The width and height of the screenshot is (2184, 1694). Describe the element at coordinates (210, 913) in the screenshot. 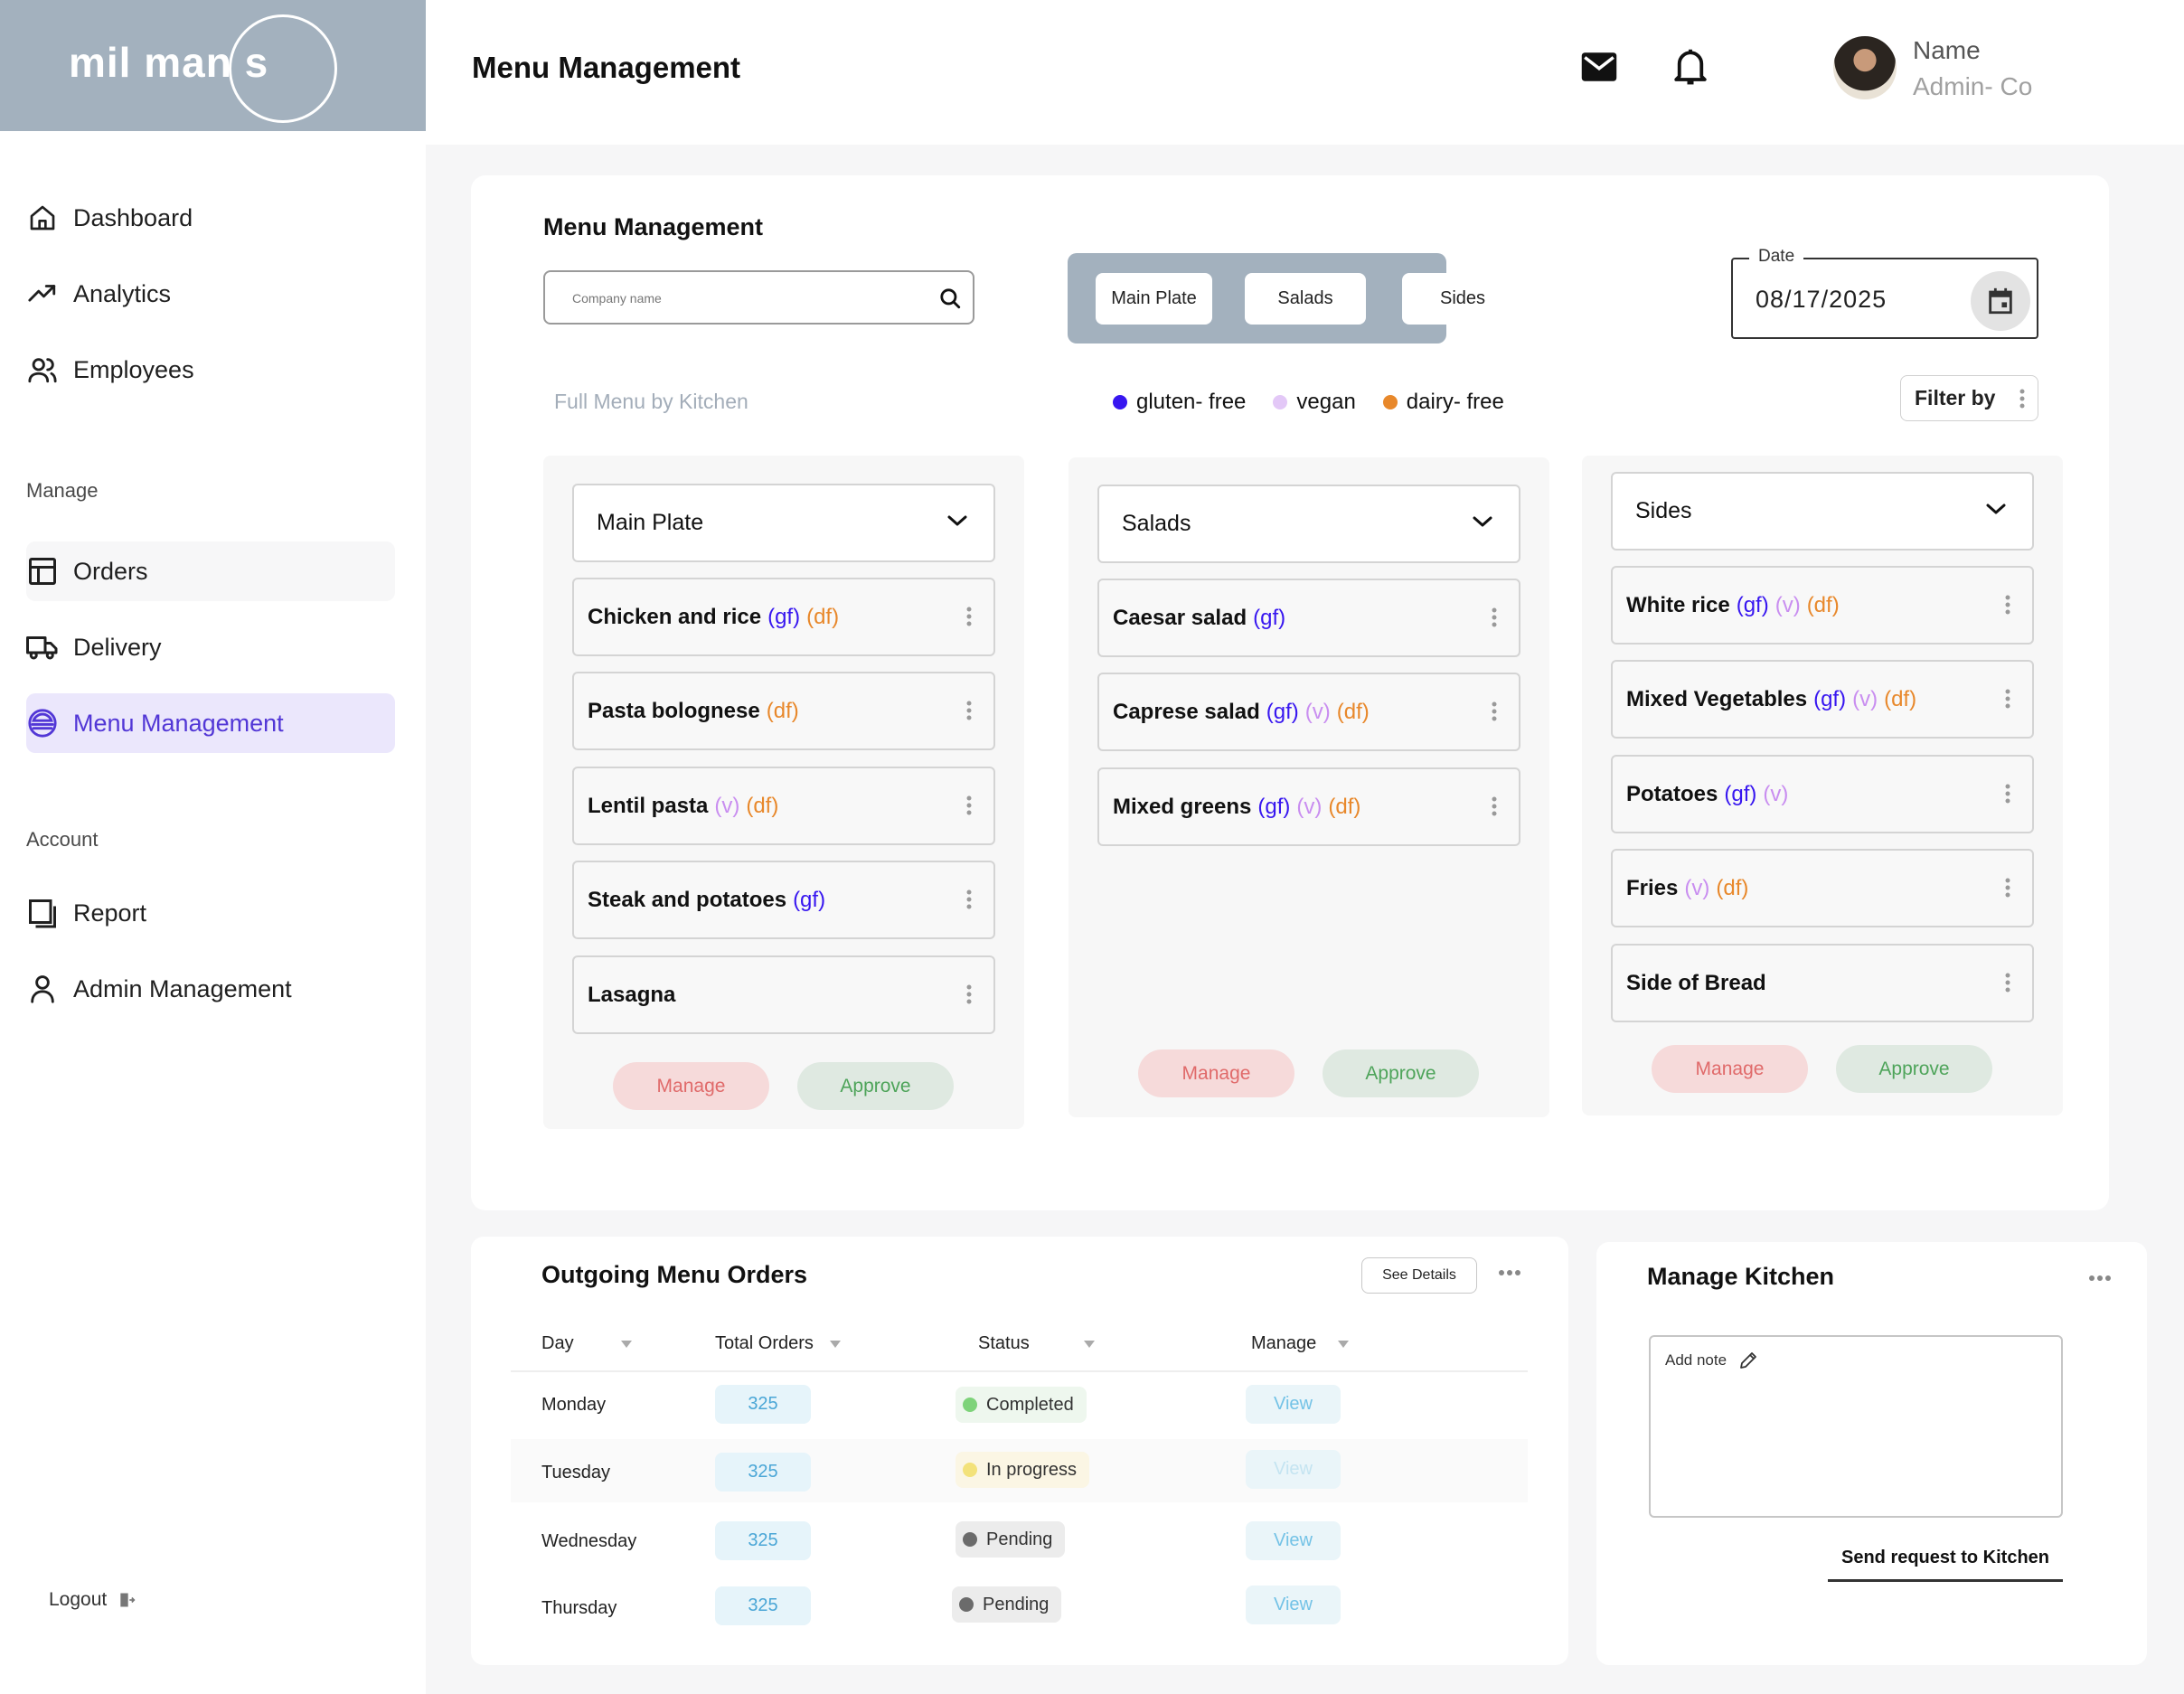

I see `sidebar-item-report: Report` at that location.